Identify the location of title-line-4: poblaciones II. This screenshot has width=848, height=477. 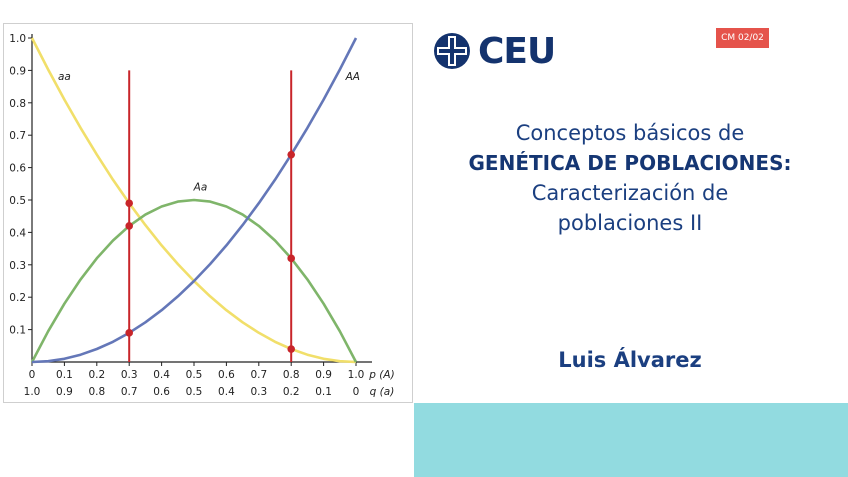
(630, 223).